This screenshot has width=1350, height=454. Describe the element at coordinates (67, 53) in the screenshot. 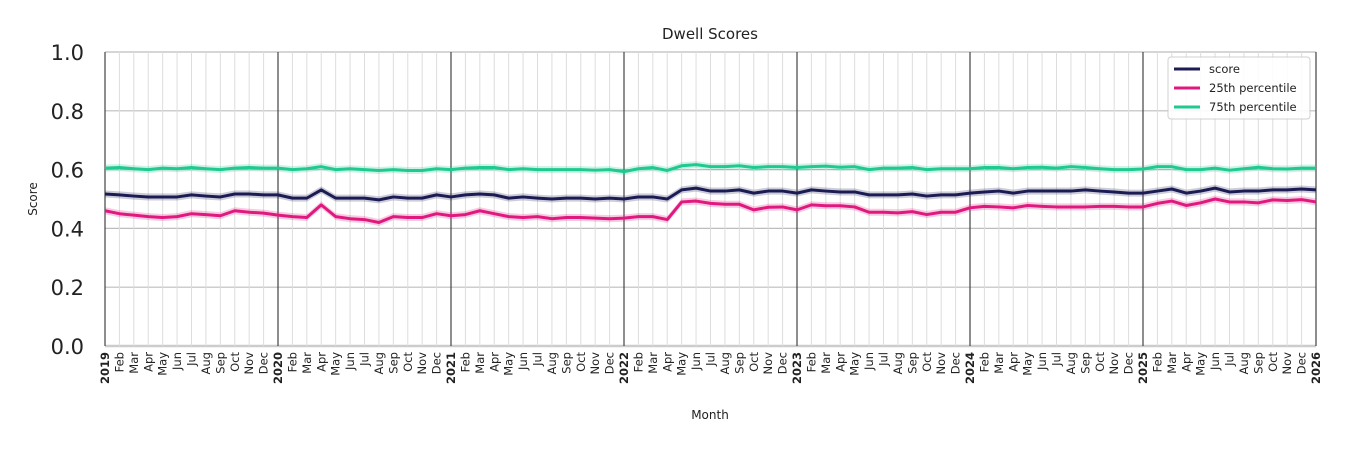

I see `y-tick-label: 1.0` at that location.